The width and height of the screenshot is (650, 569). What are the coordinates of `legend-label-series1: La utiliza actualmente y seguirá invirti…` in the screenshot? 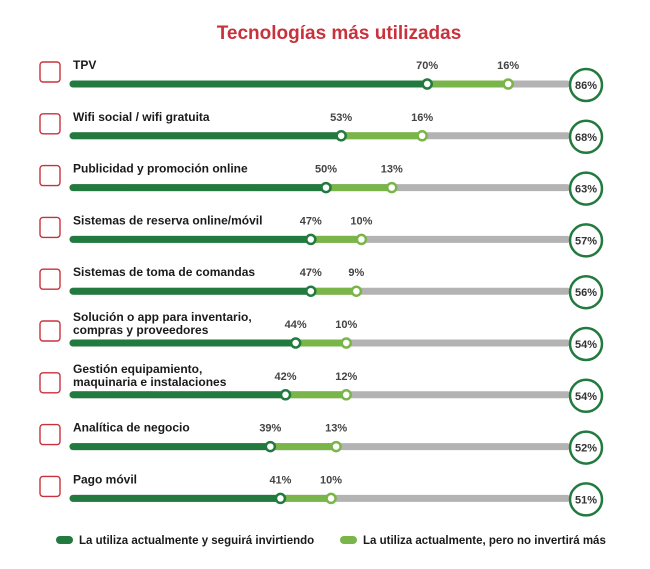 It's located at (196, 541).